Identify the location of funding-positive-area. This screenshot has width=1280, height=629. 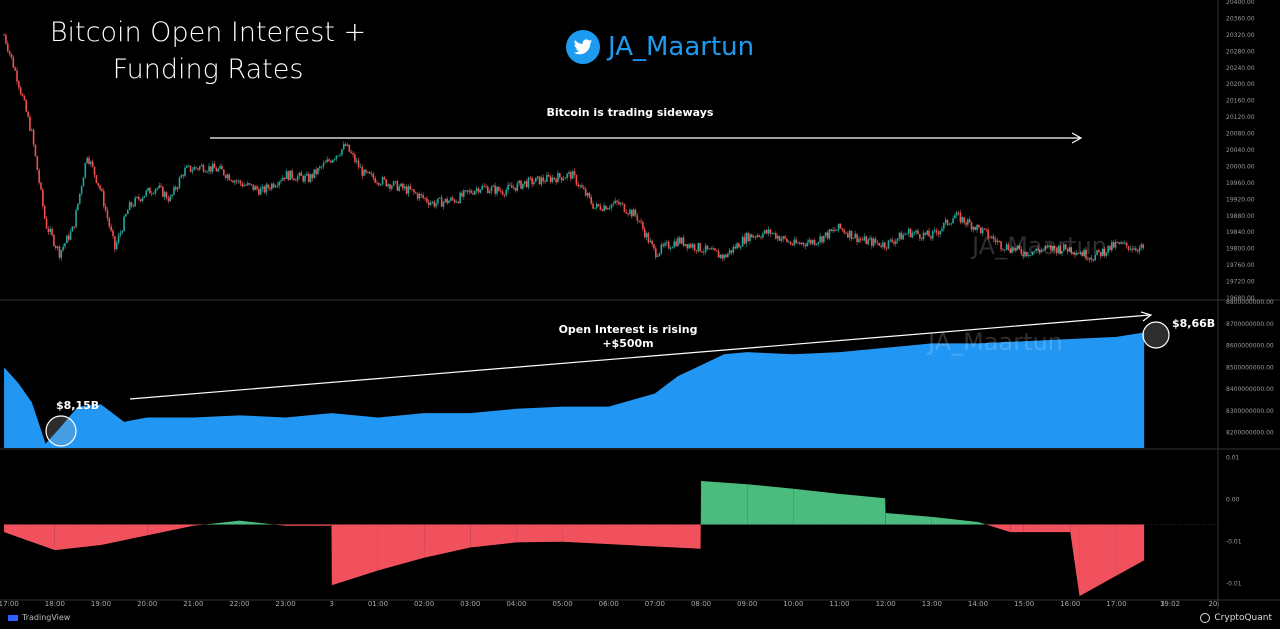
(257, 522).